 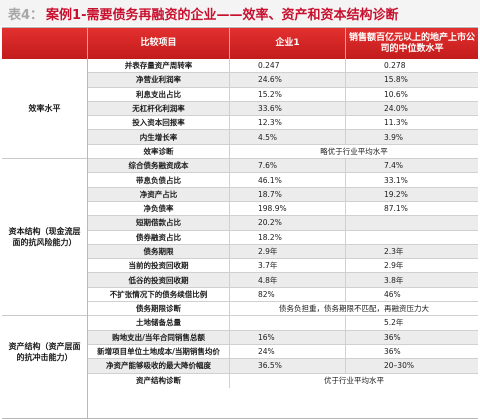 I want to click on row-item: 债务期限诊断, so click(x=159, y=309).